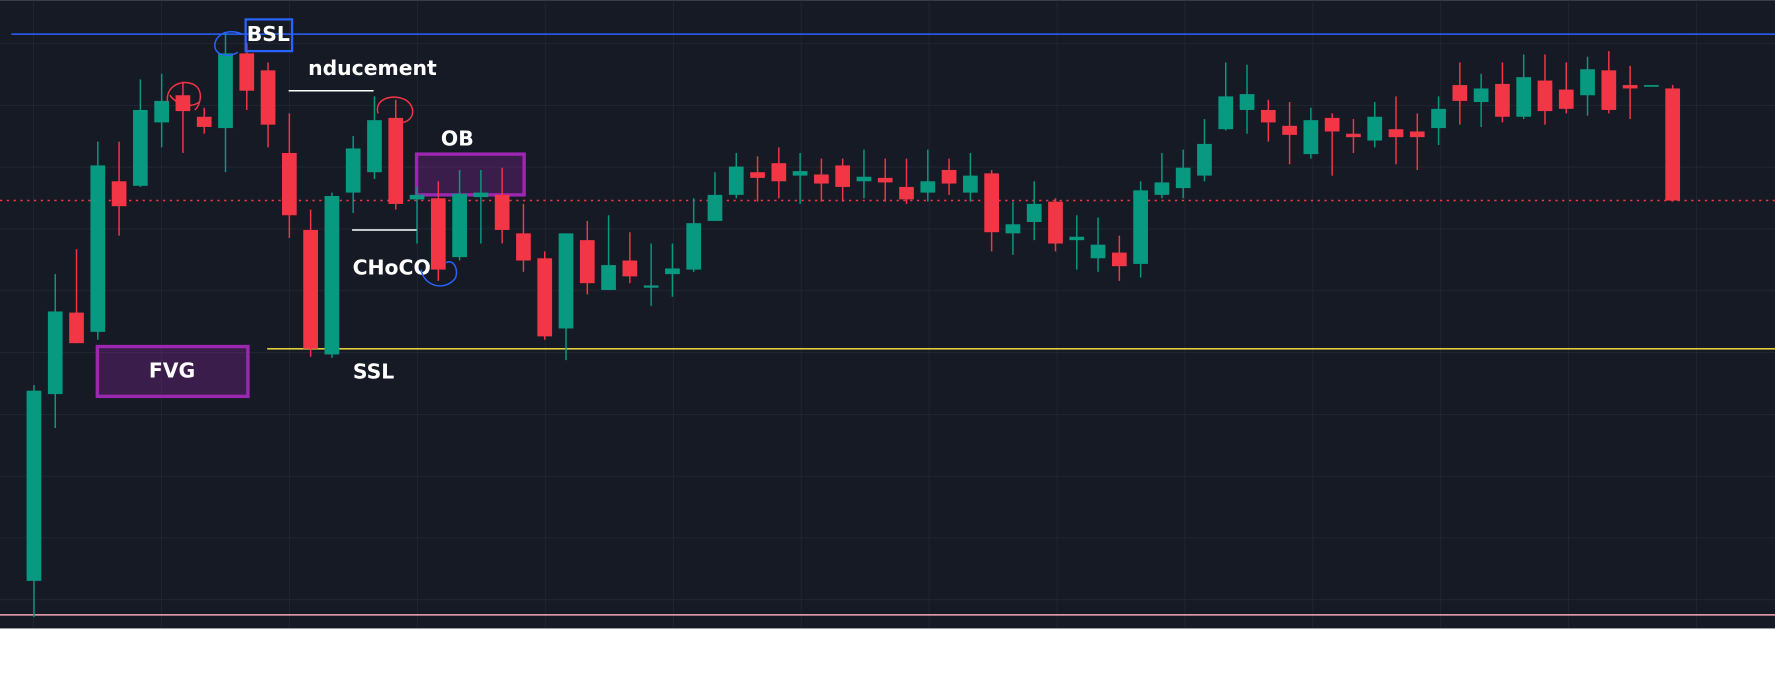 Image resolution: width=1775 pixels, height=675 pixels. Describe the element at coordinates (392, 267) in the screenshot. I see `annotation-label: CHoCO` at that location.